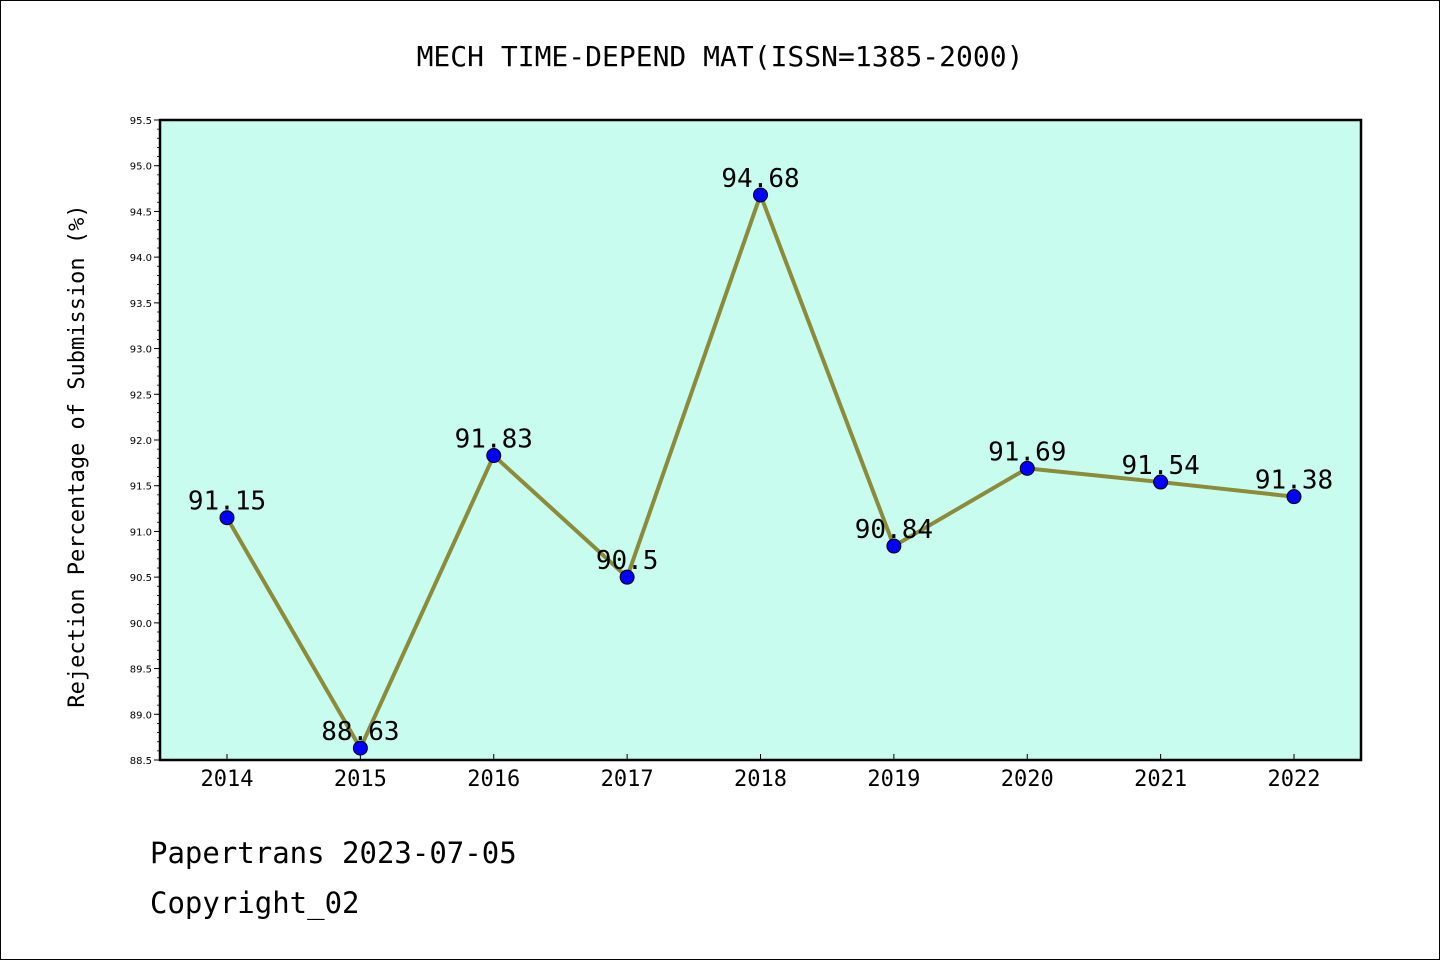  What do you see at coordinates (1160, 779) in the screenshot?
I see `x-tick-label: 2021` at bounding box center [1160, 779].